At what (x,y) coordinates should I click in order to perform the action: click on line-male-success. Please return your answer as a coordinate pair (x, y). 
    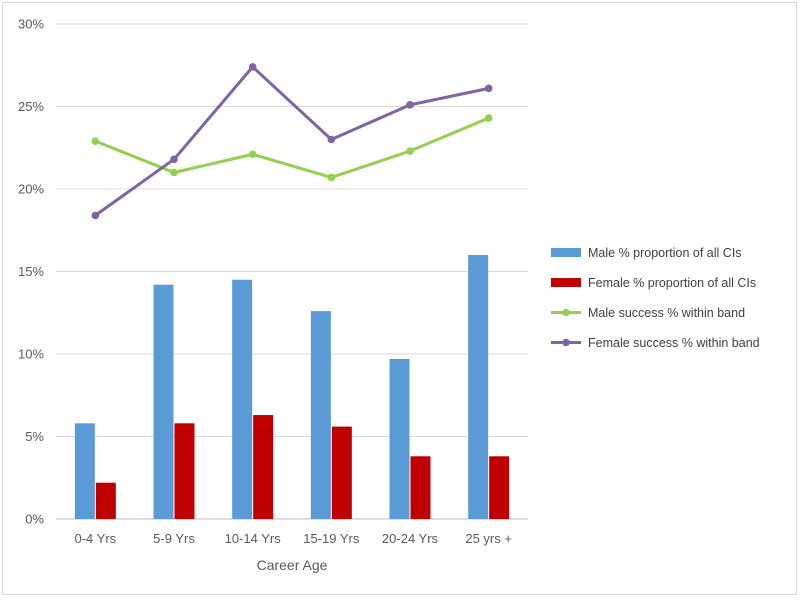
    Looking at the image, I should click on (292, 147).